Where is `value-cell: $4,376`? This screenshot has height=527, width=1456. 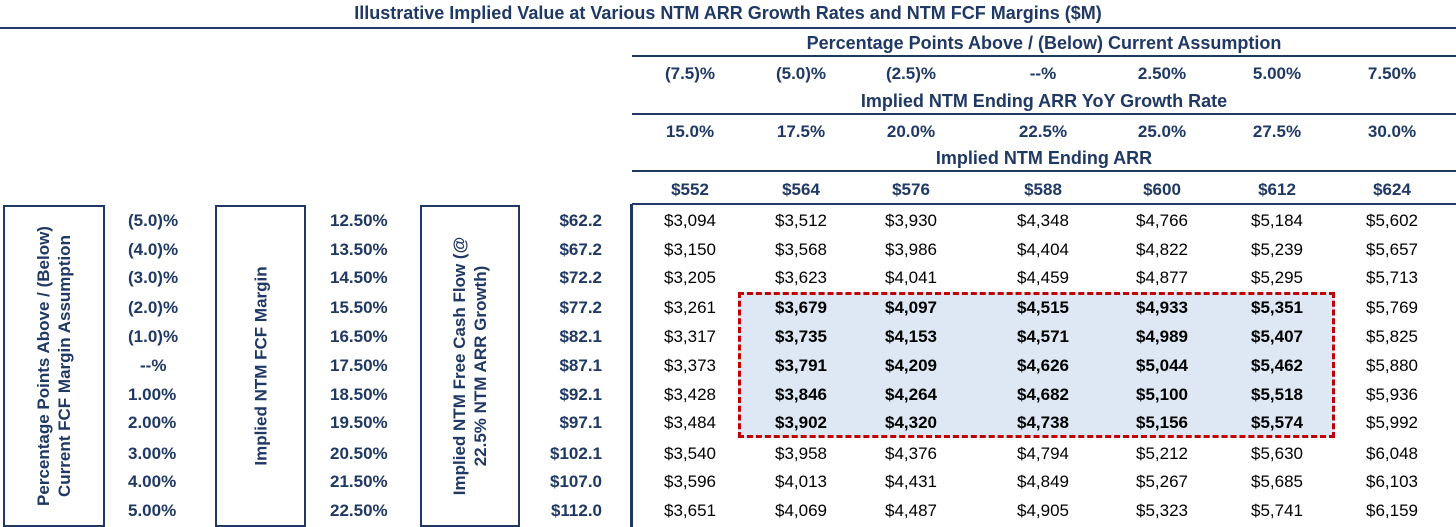
value-cell: $4,376 is located at coordinates (911, 453).